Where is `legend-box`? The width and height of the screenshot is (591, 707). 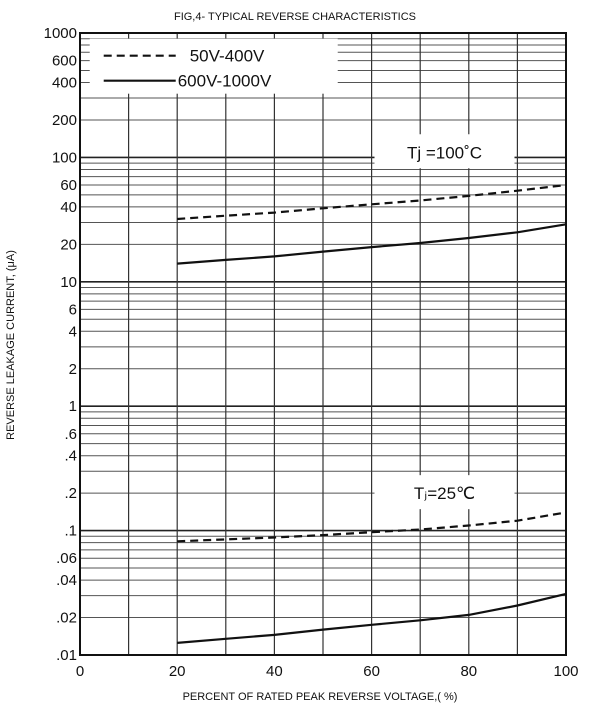 legend-box is located at coordinates (213, 66).